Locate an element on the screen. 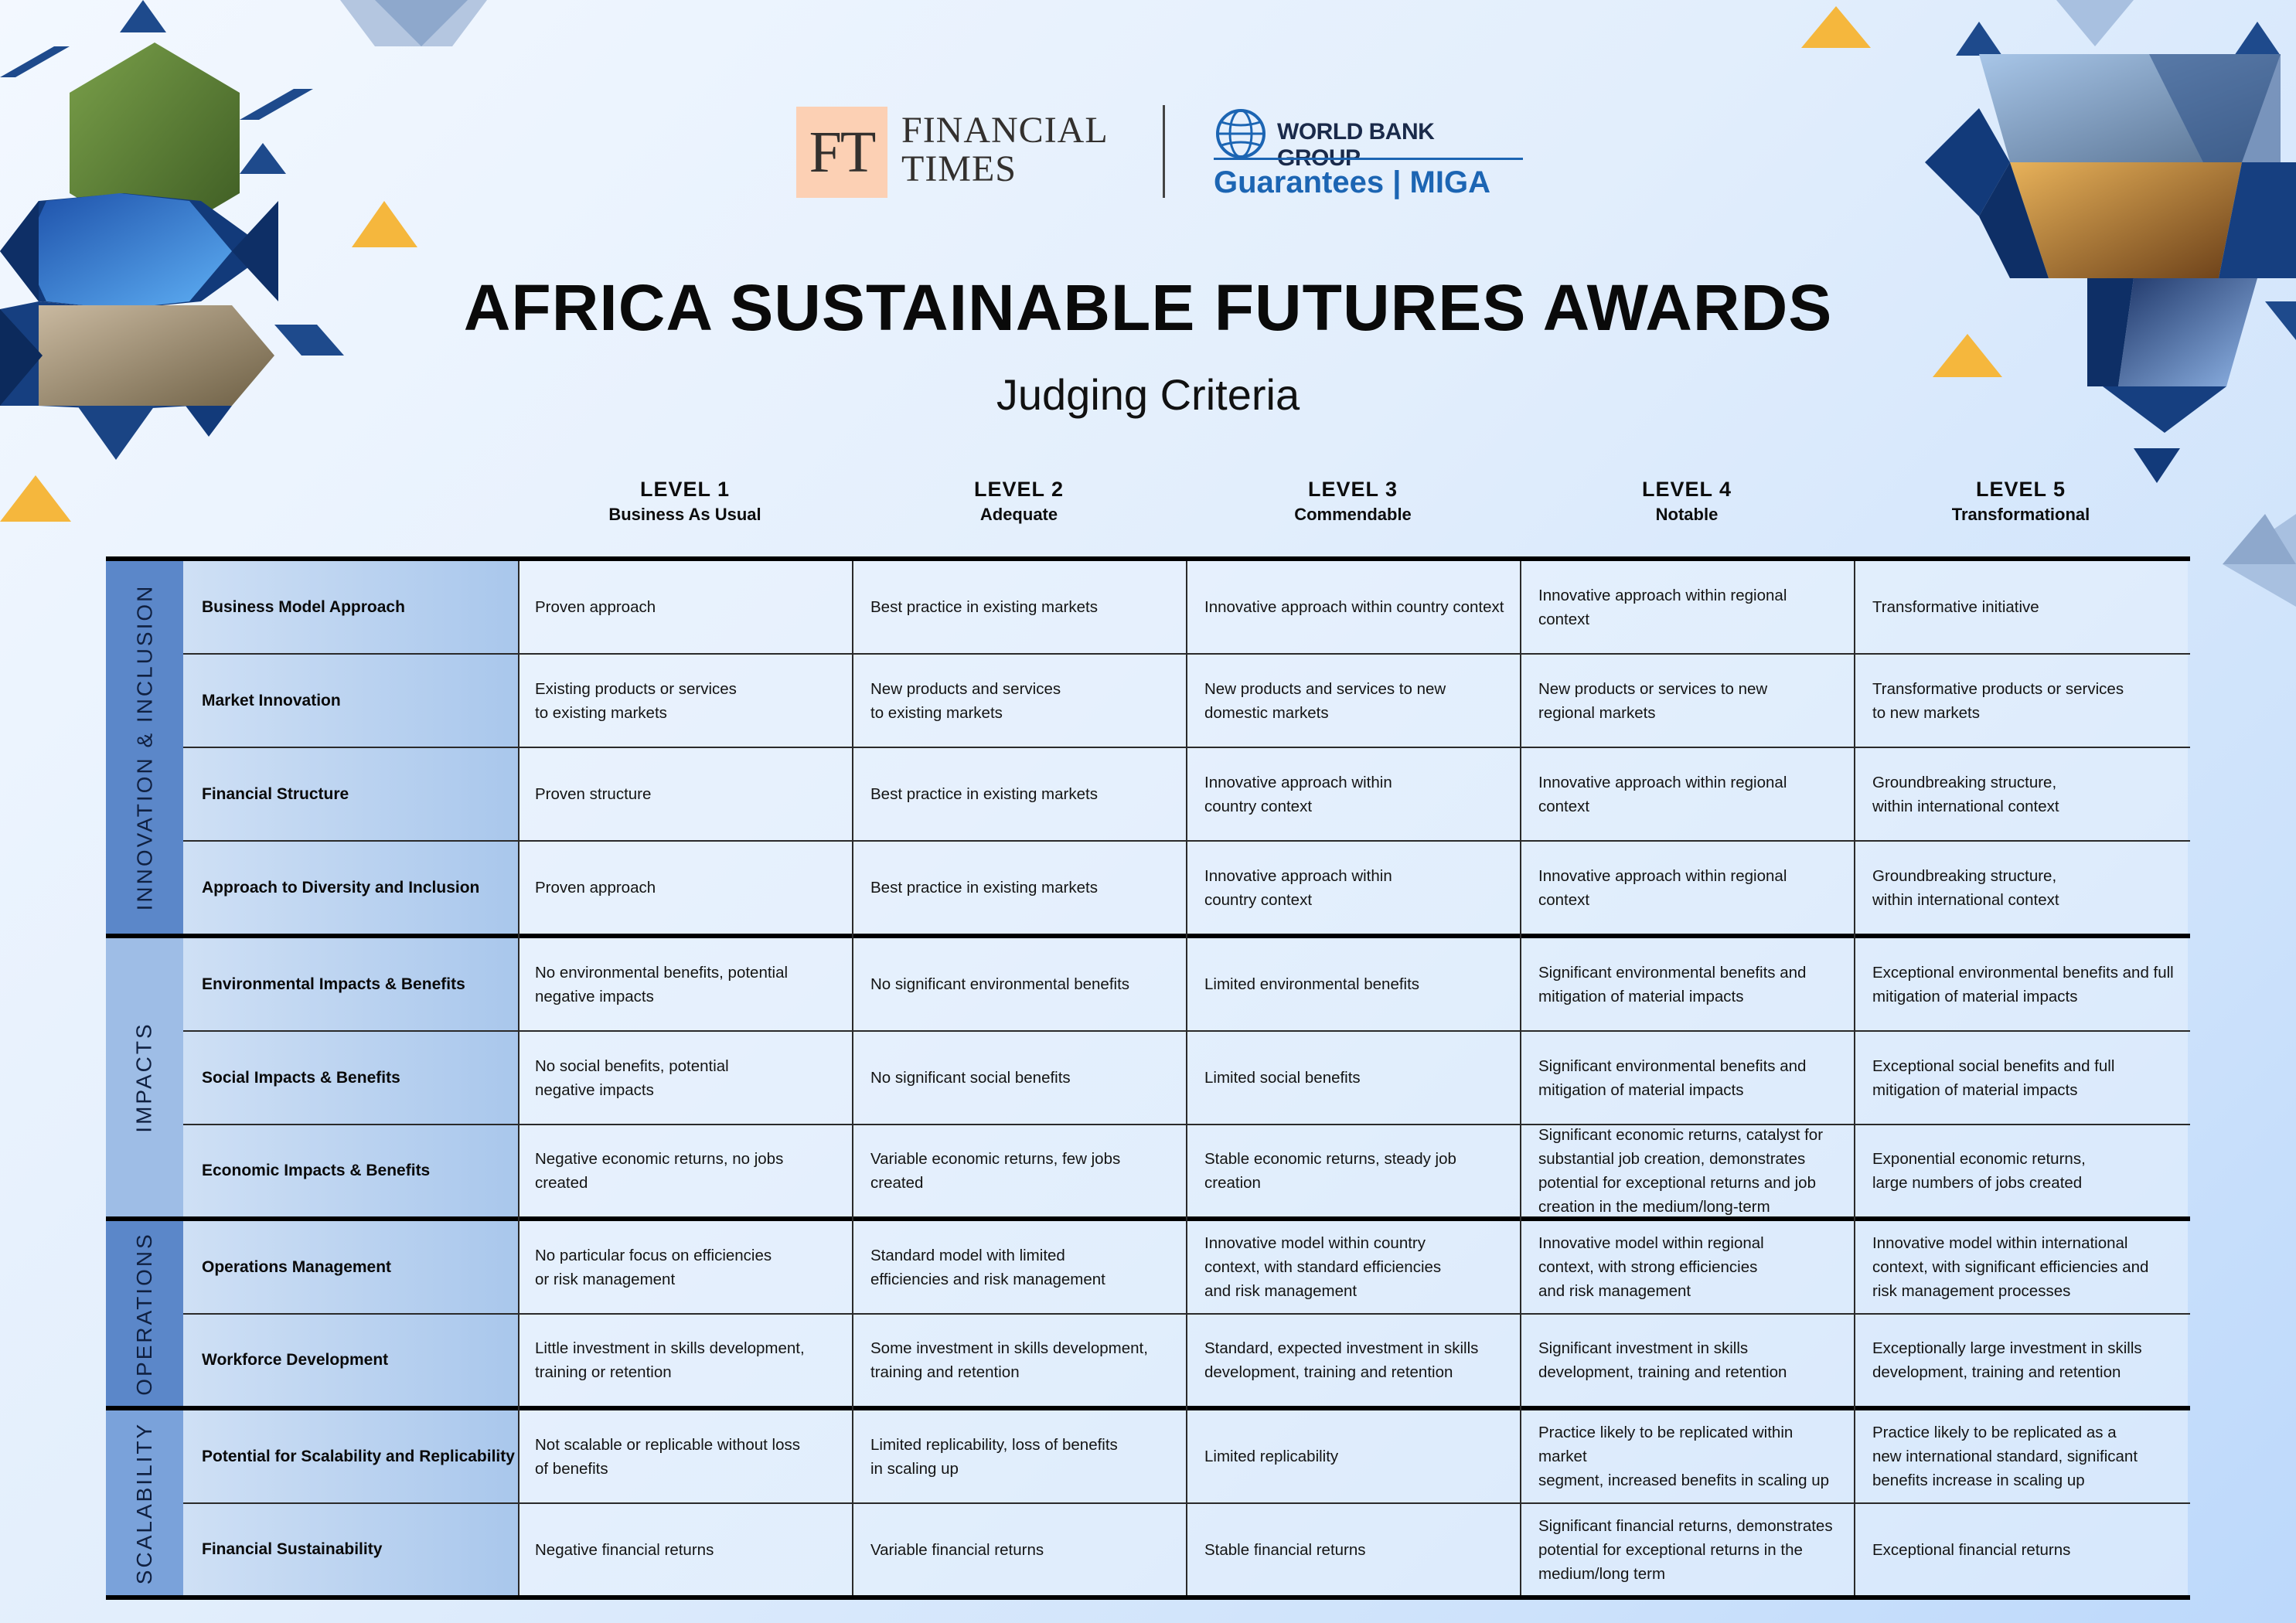 The image size is (2296, 1623). cell-text: Negative financial returns is located at coordinates (624, 1549).